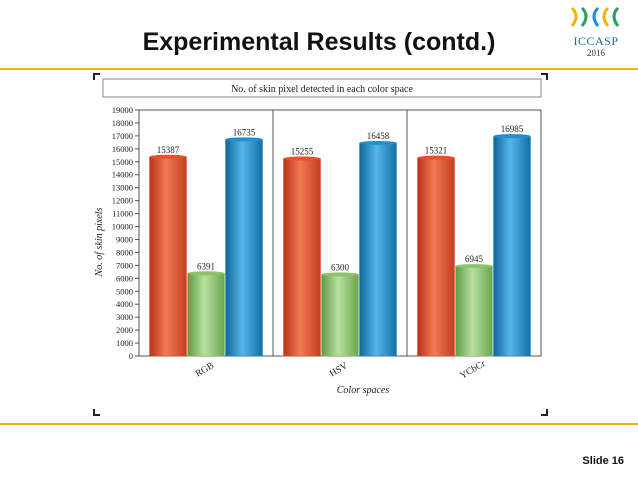 This screenshot has height=479, width=638. What do you see at coordinates (596, 53) in the screenshot?
I see `logo-year: 2016` at bounding box center [596, 53].